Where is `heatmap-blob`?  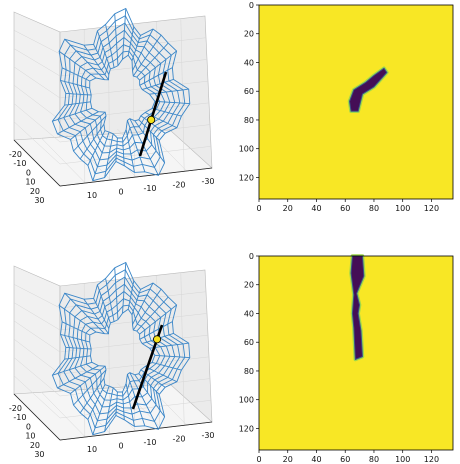 heatmap-blob is located at coordinates (357, 307).